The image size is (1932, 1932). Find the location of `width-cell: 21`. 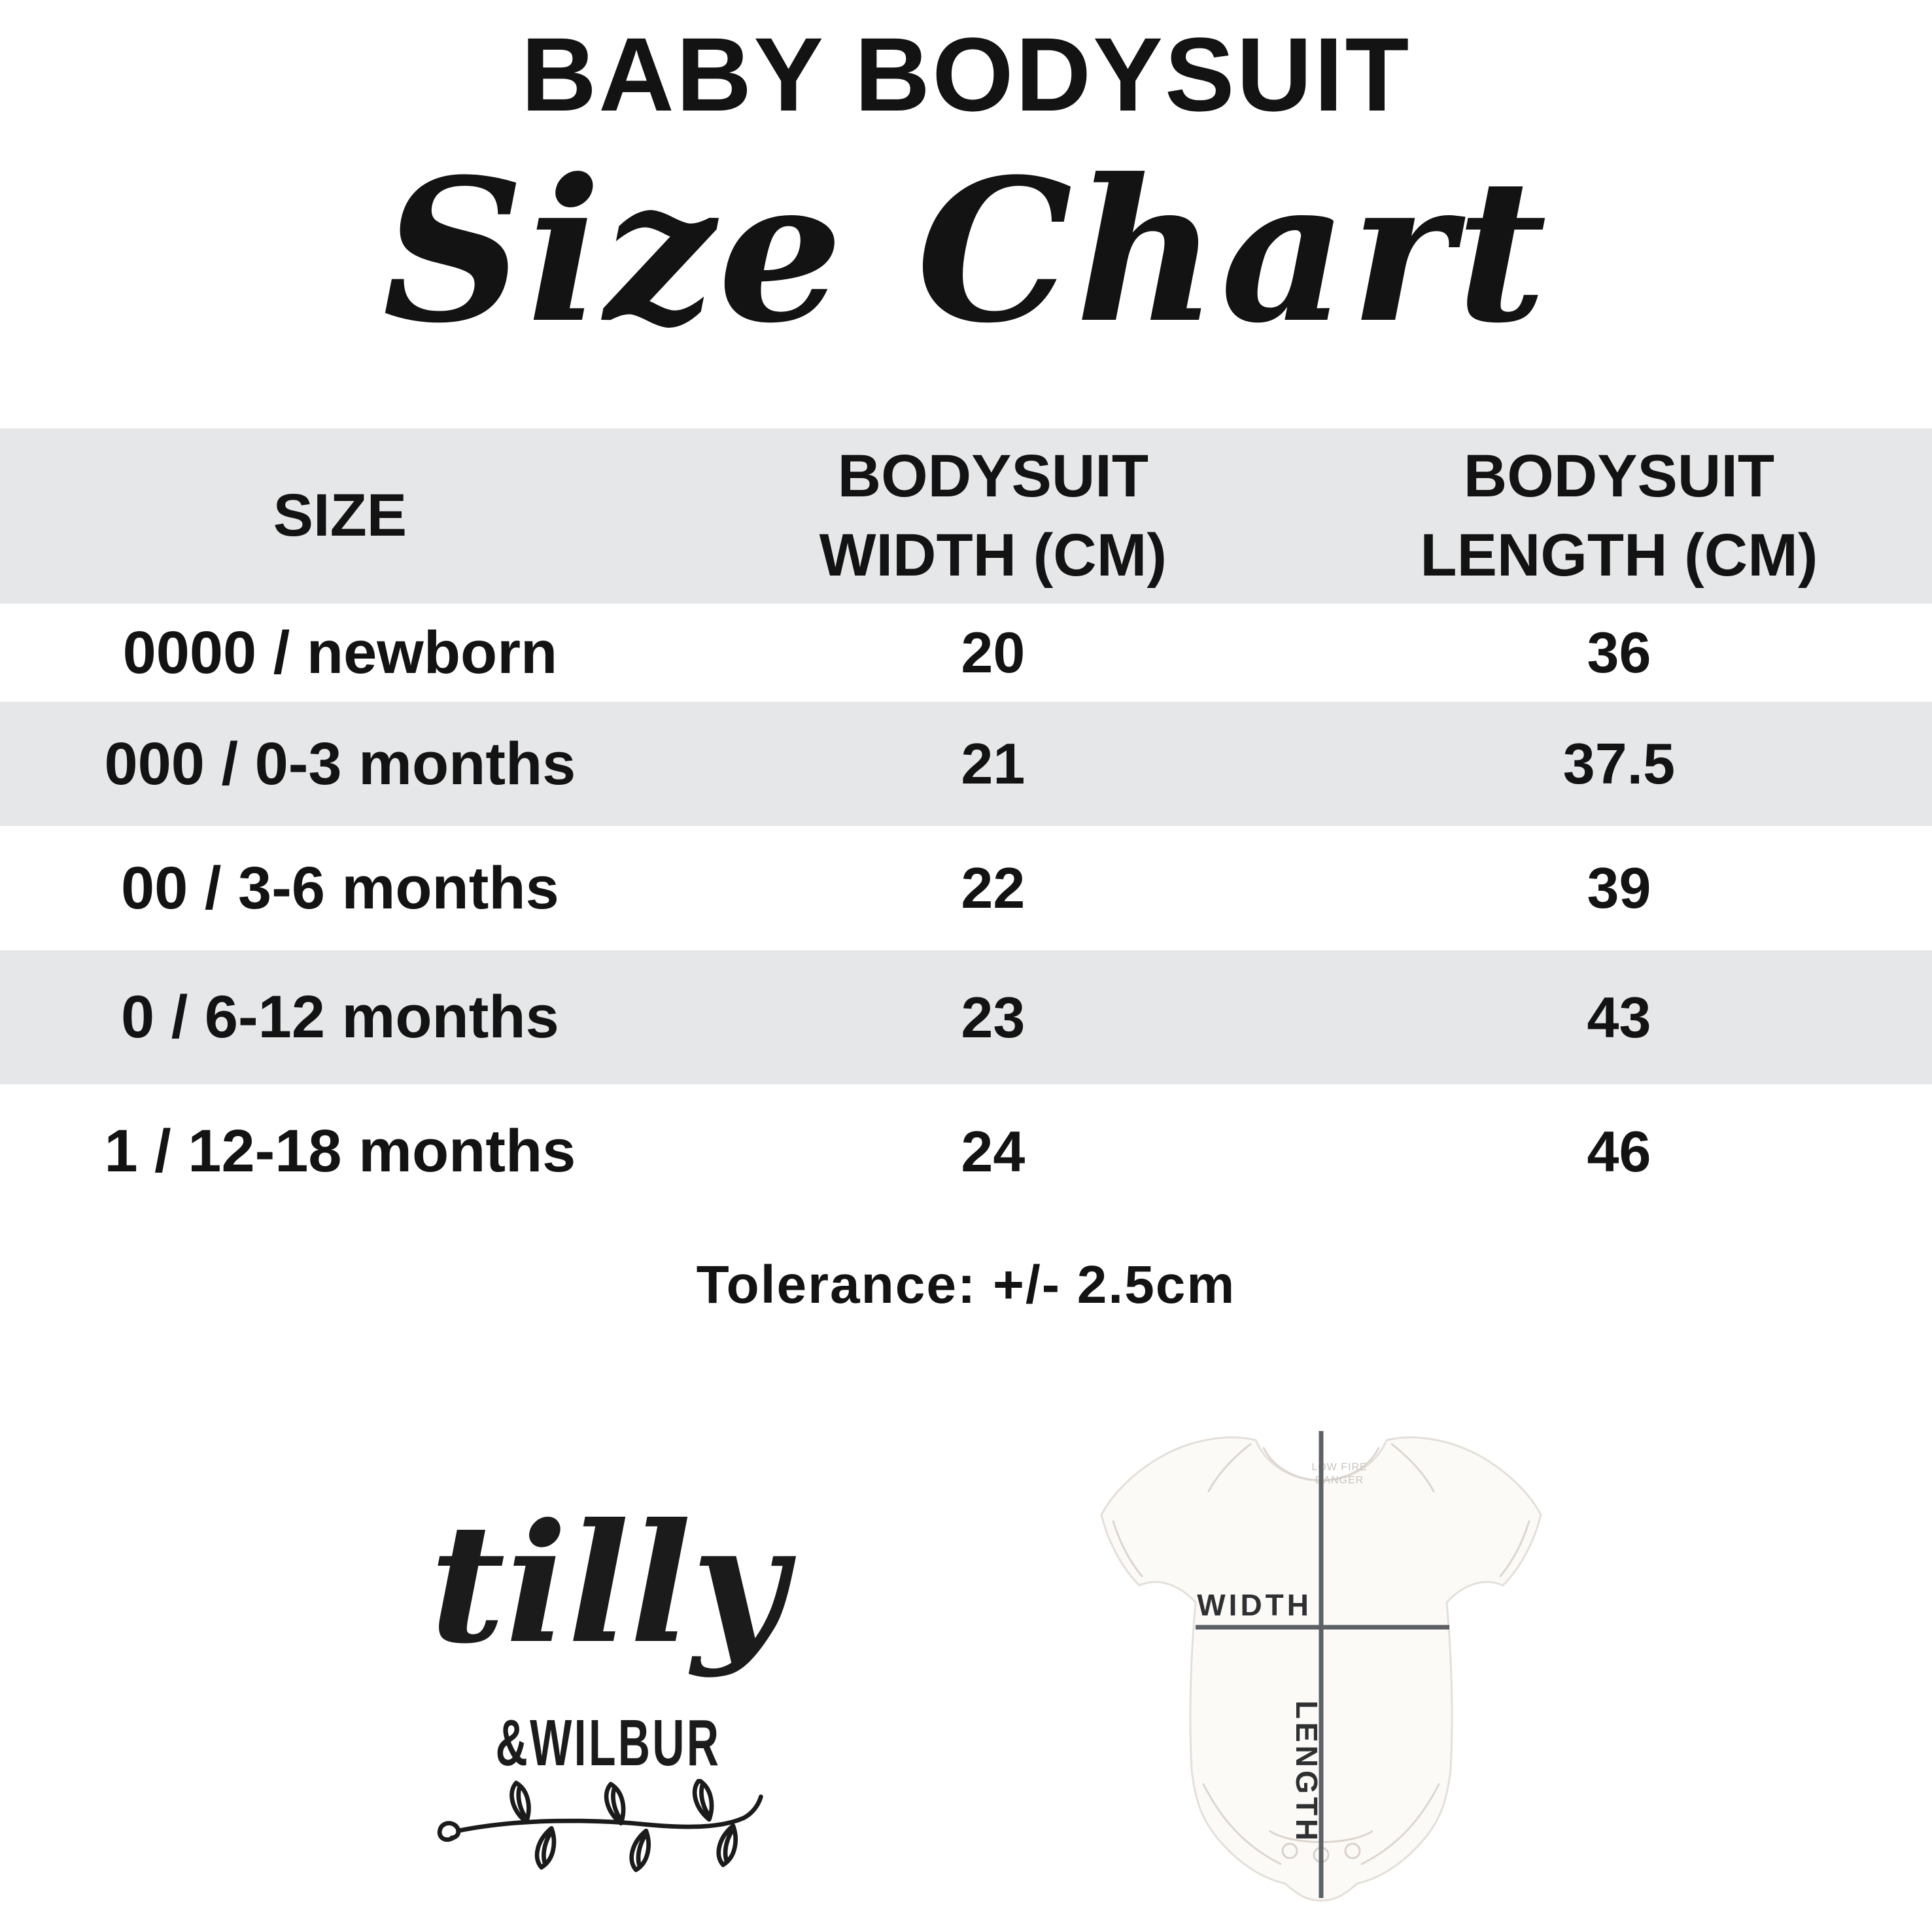

width-cell: 21 is located at coordinates (993, 763).